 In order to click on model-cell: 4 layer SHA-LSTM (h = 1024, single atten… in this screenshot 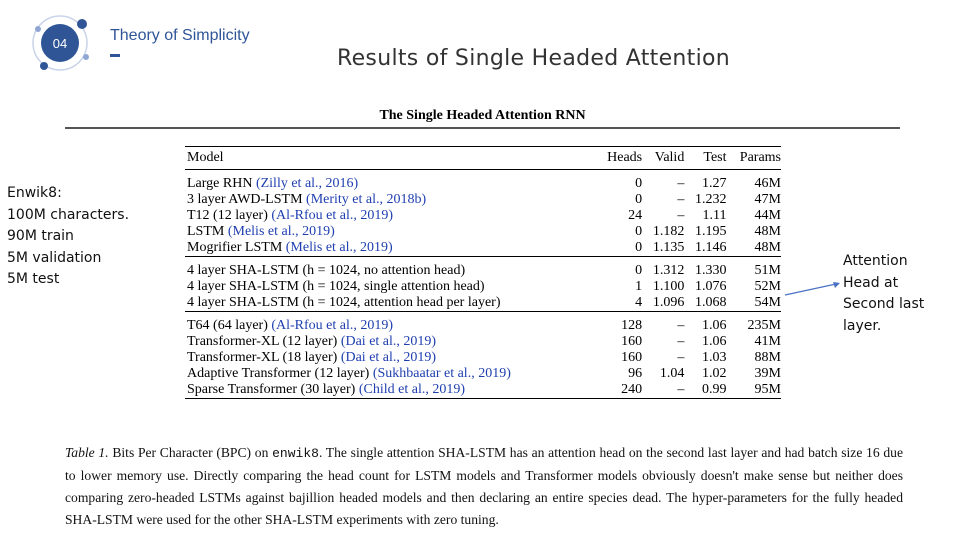, I will do `click(390, 287)`.